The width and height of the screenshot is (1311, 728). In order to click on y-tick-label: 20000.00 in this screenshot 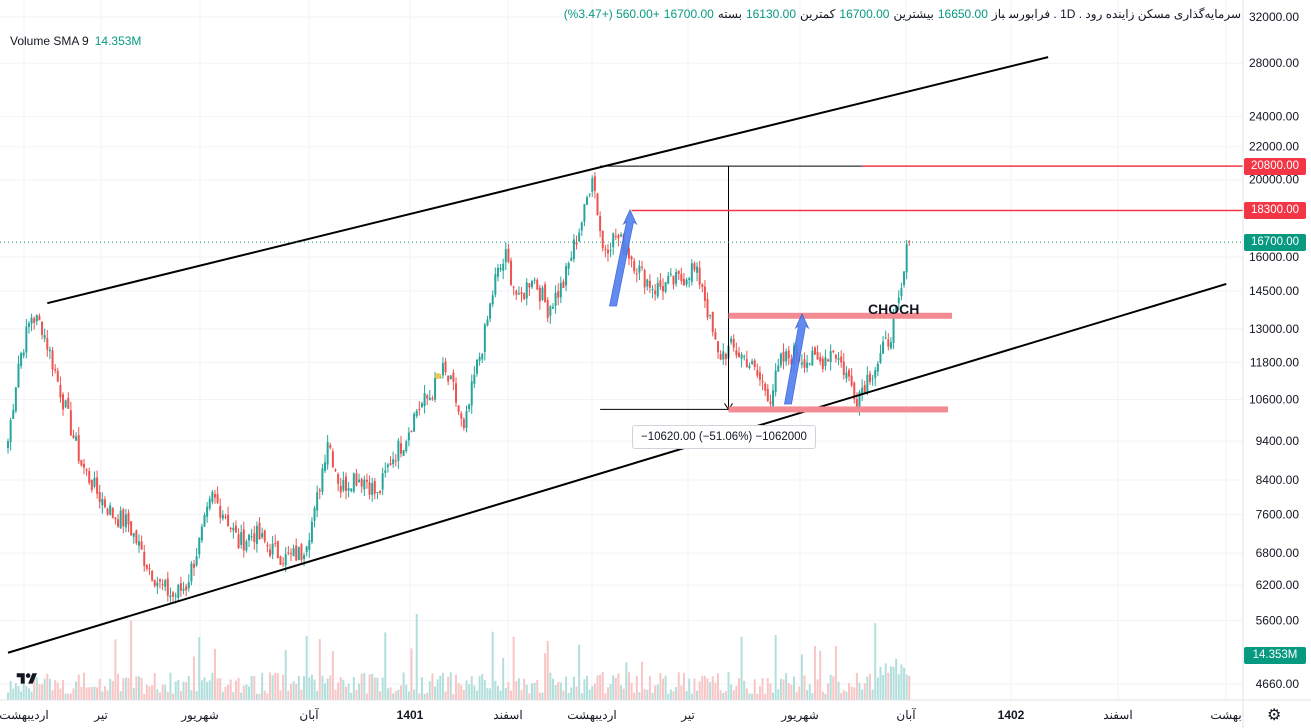, I will do `click(1274, 180)`.